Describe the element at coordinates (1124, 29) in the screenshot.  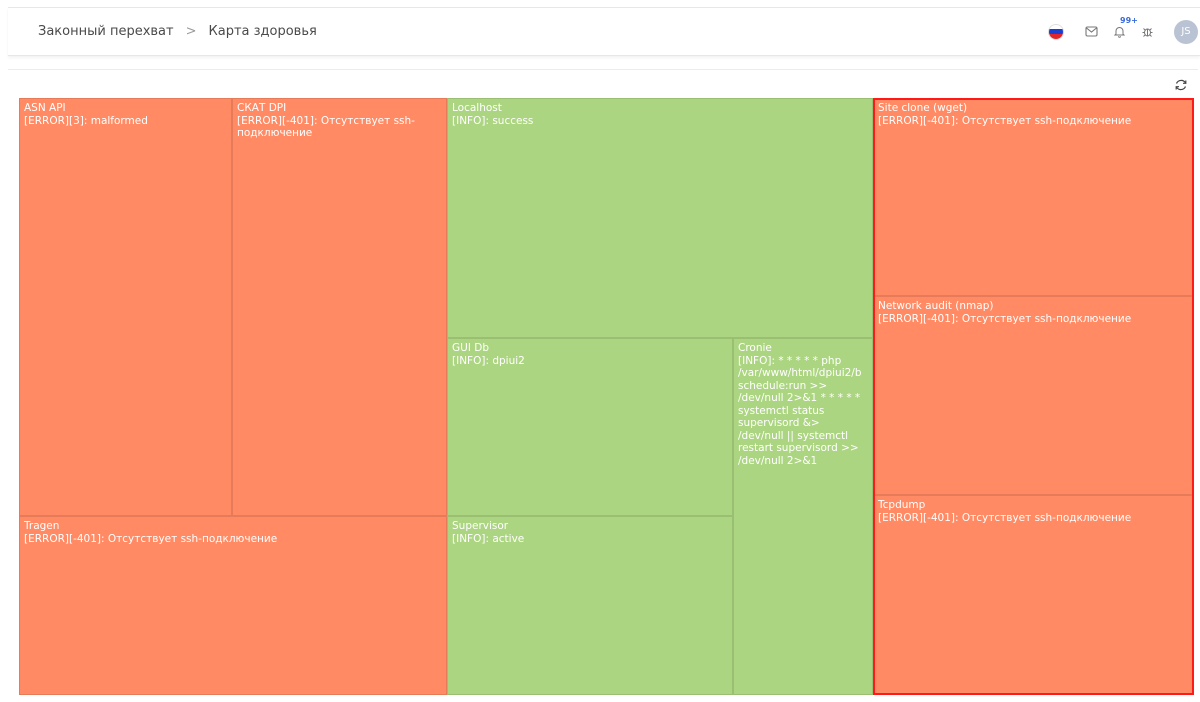
I see `notifications-bell-icon: 99+` at that location.